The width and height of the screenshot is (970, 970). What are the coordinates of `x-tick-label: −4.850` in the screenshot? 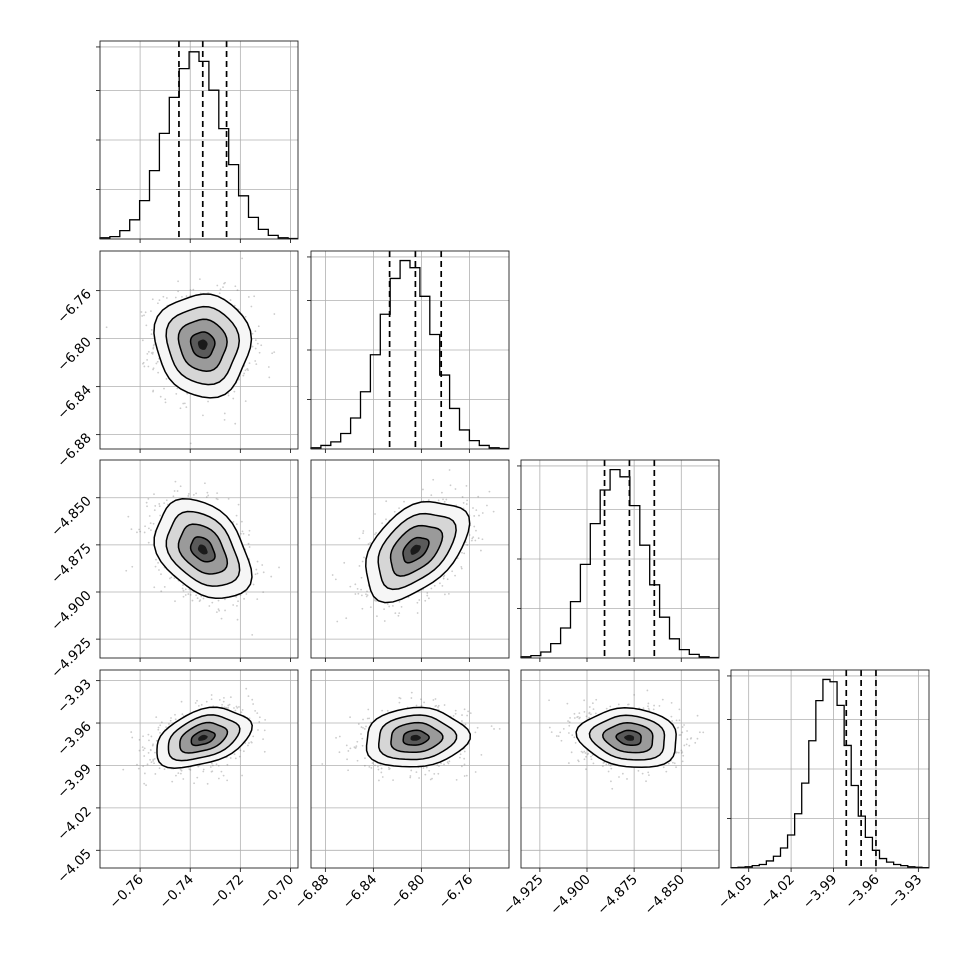 It's located at (664, 895).